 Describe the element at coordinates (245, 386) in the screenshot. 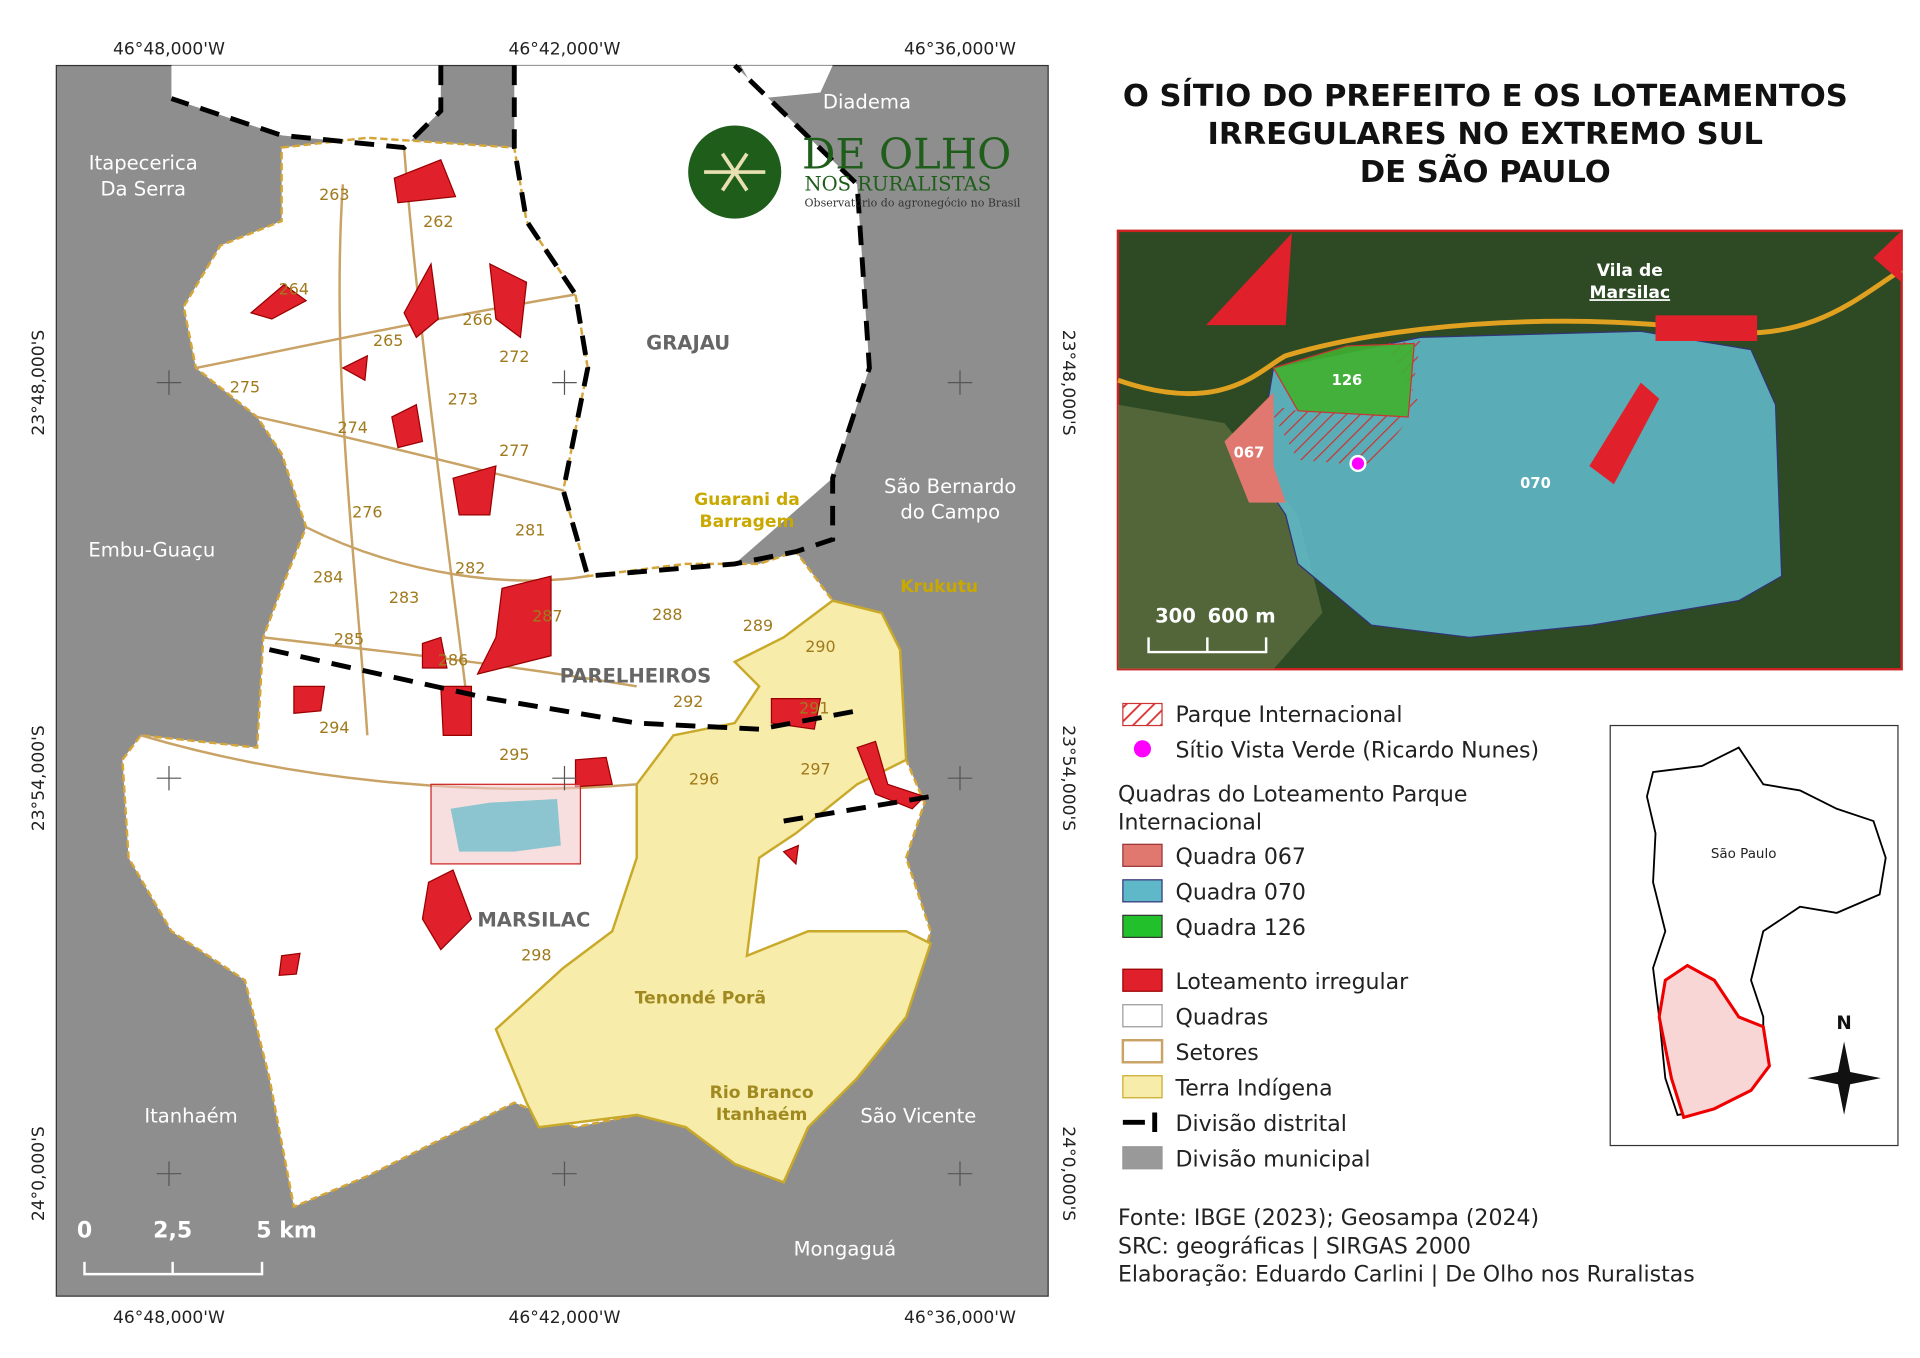

I see `sector-label: 275` at that location.